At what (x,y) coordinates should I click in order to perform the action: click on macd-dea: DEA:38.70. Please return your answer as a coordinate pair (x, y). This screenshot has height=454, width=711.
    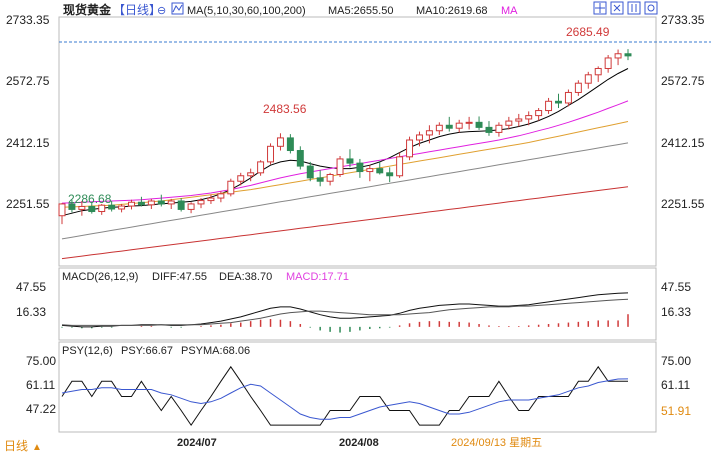
    Looking at the image, I should click on (245, 277).